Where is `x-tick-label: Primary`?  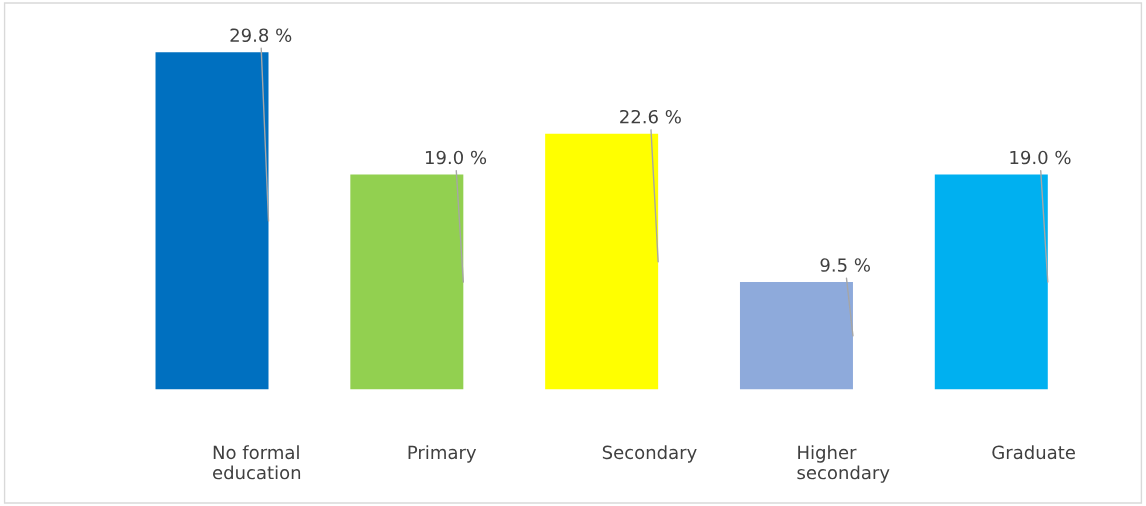 x-tick-label: Primary is located at coordinates (442, 454).